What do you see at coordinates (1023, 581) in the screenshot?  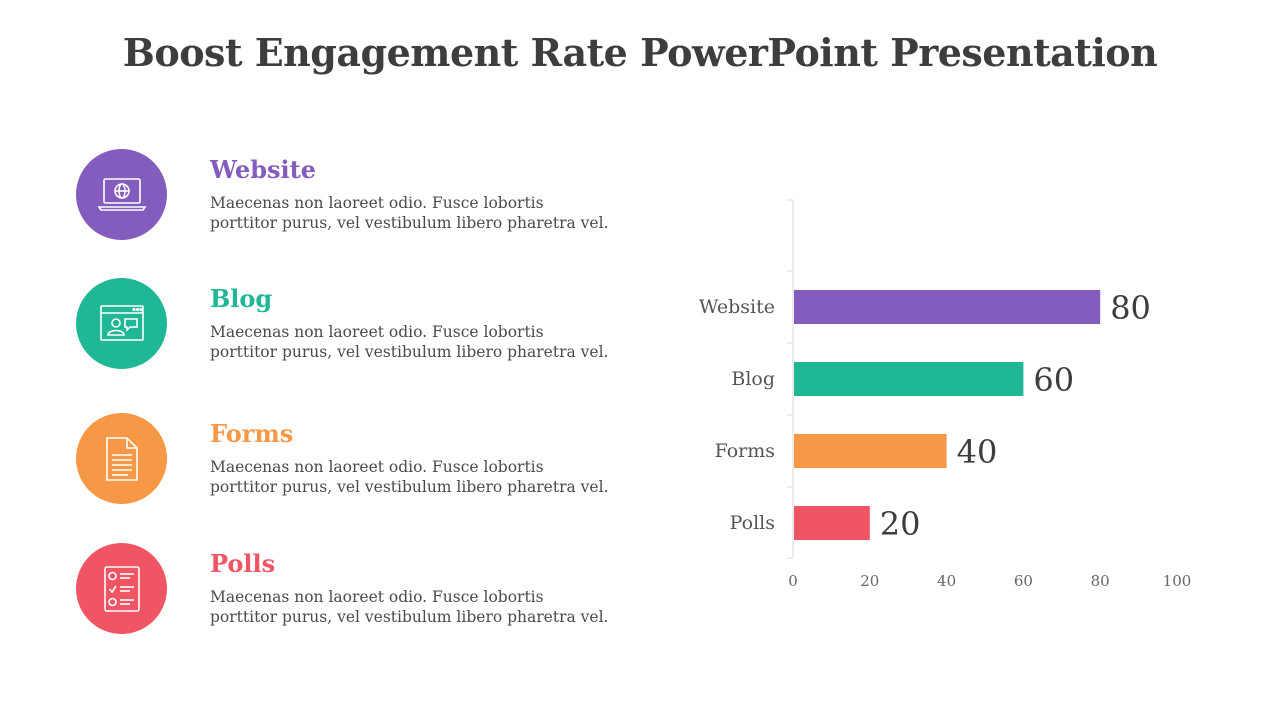 I see `x-tick-label-60: 60` at bounding box center [1023, 581].